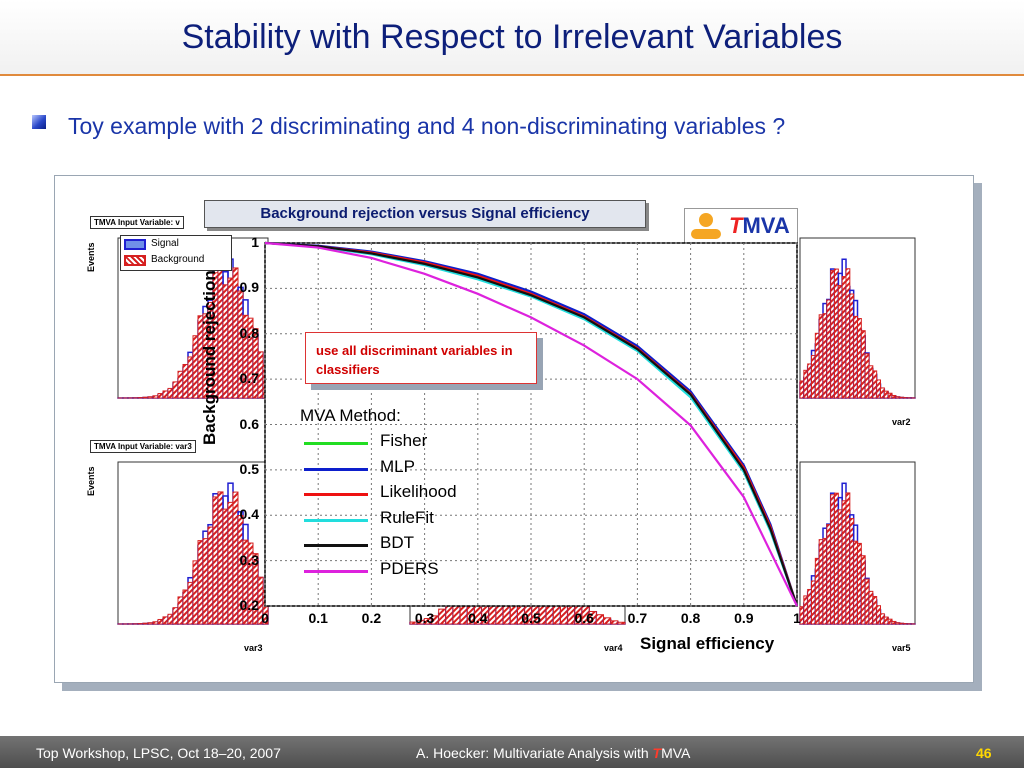 This screenshot has width=1024, height=768. What do you see at coordinates (249, 468) in the screenshot?
I see `roc-y-tick-label: 0.5` at bounding box center [249, 468].